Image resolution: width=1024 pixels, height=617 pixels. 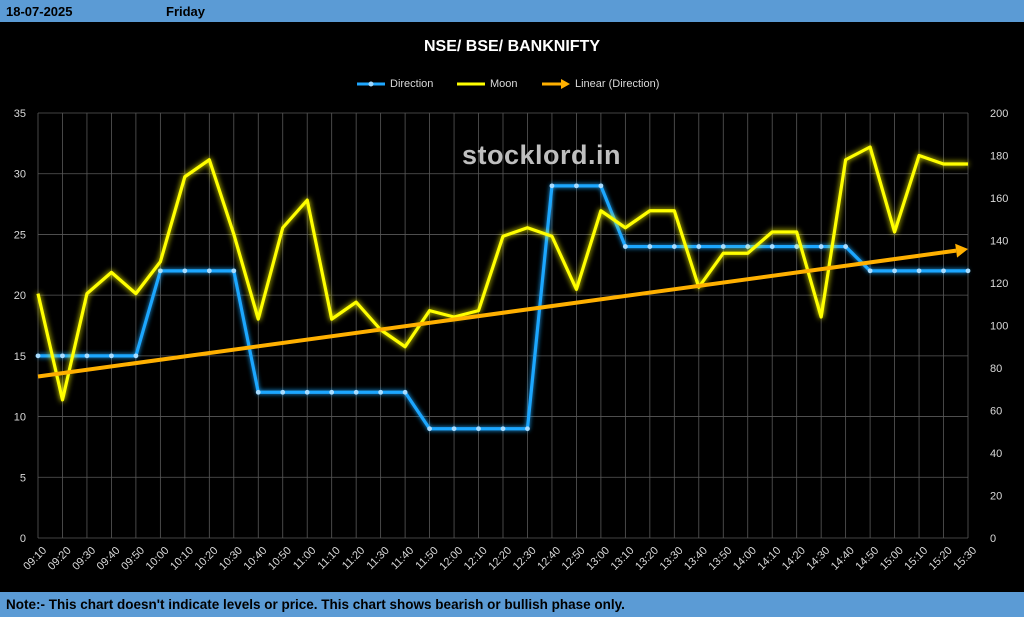 I want to click on x-tick-label: 11:00, so click(x=304, y=558).